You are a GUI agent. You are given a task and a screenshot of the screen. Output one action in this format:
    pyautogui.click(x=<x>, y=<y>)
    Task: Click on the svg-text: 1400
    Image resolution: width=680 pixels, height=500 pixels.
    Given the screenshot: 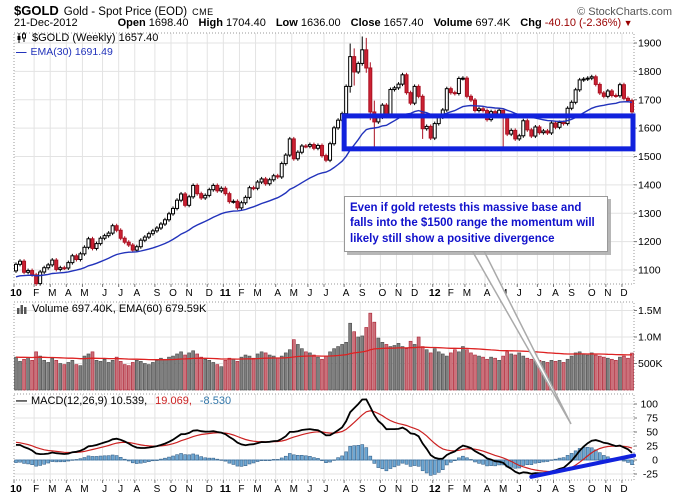 What is the action you would take?
    pyautogui.click(x=650, y=185)
    